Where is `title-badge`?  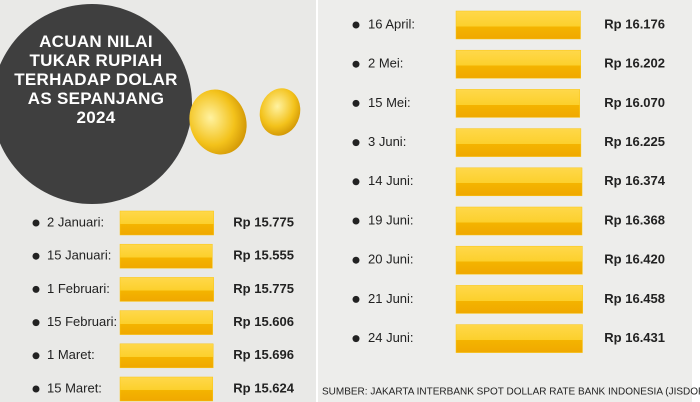
title-badge is located at coordinates (96, 104).